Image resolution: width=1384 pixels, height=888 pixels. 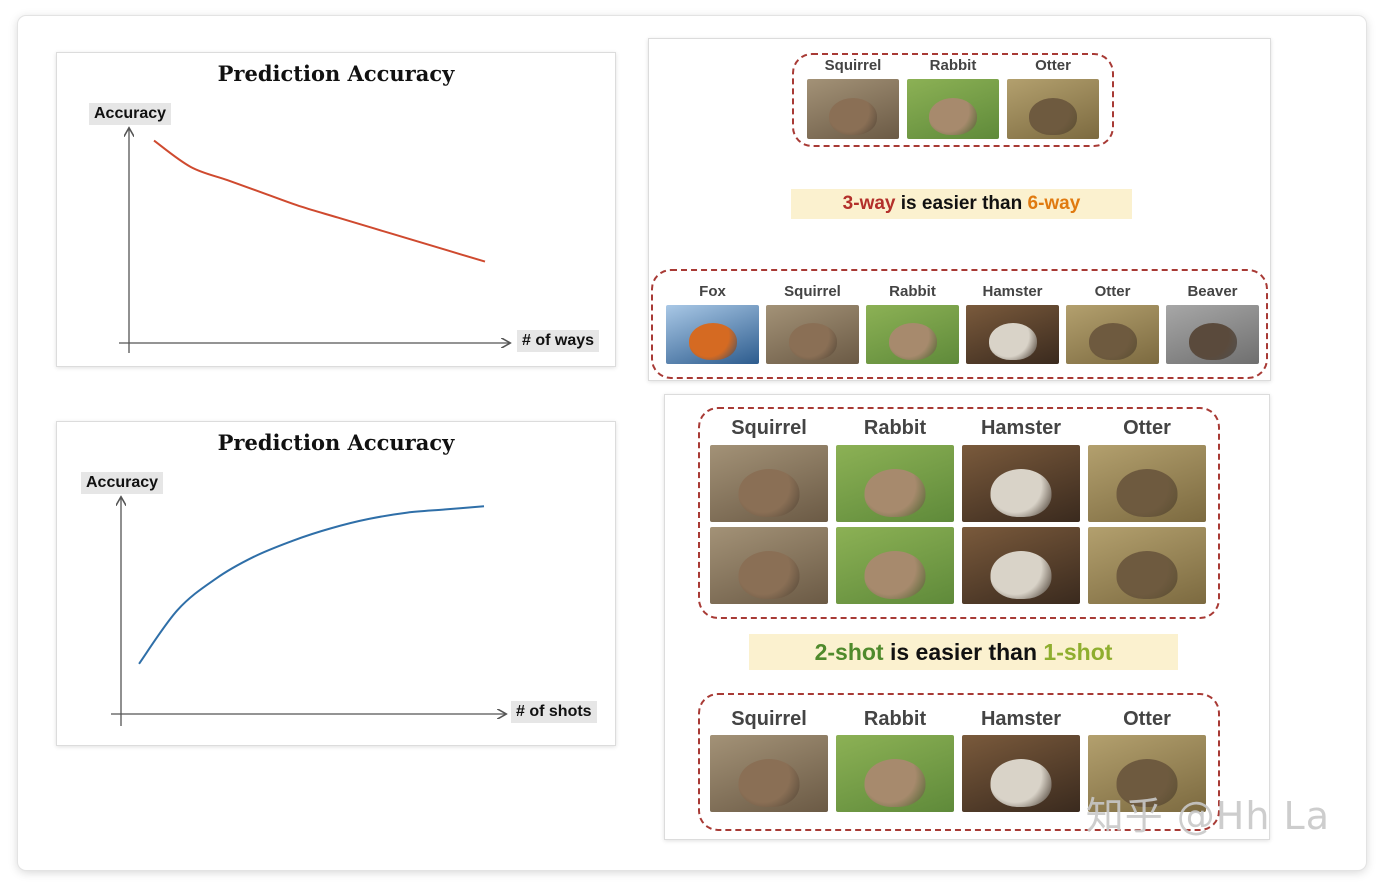 I want to click on ways-accuracy-line, so click(x=319, y=201).